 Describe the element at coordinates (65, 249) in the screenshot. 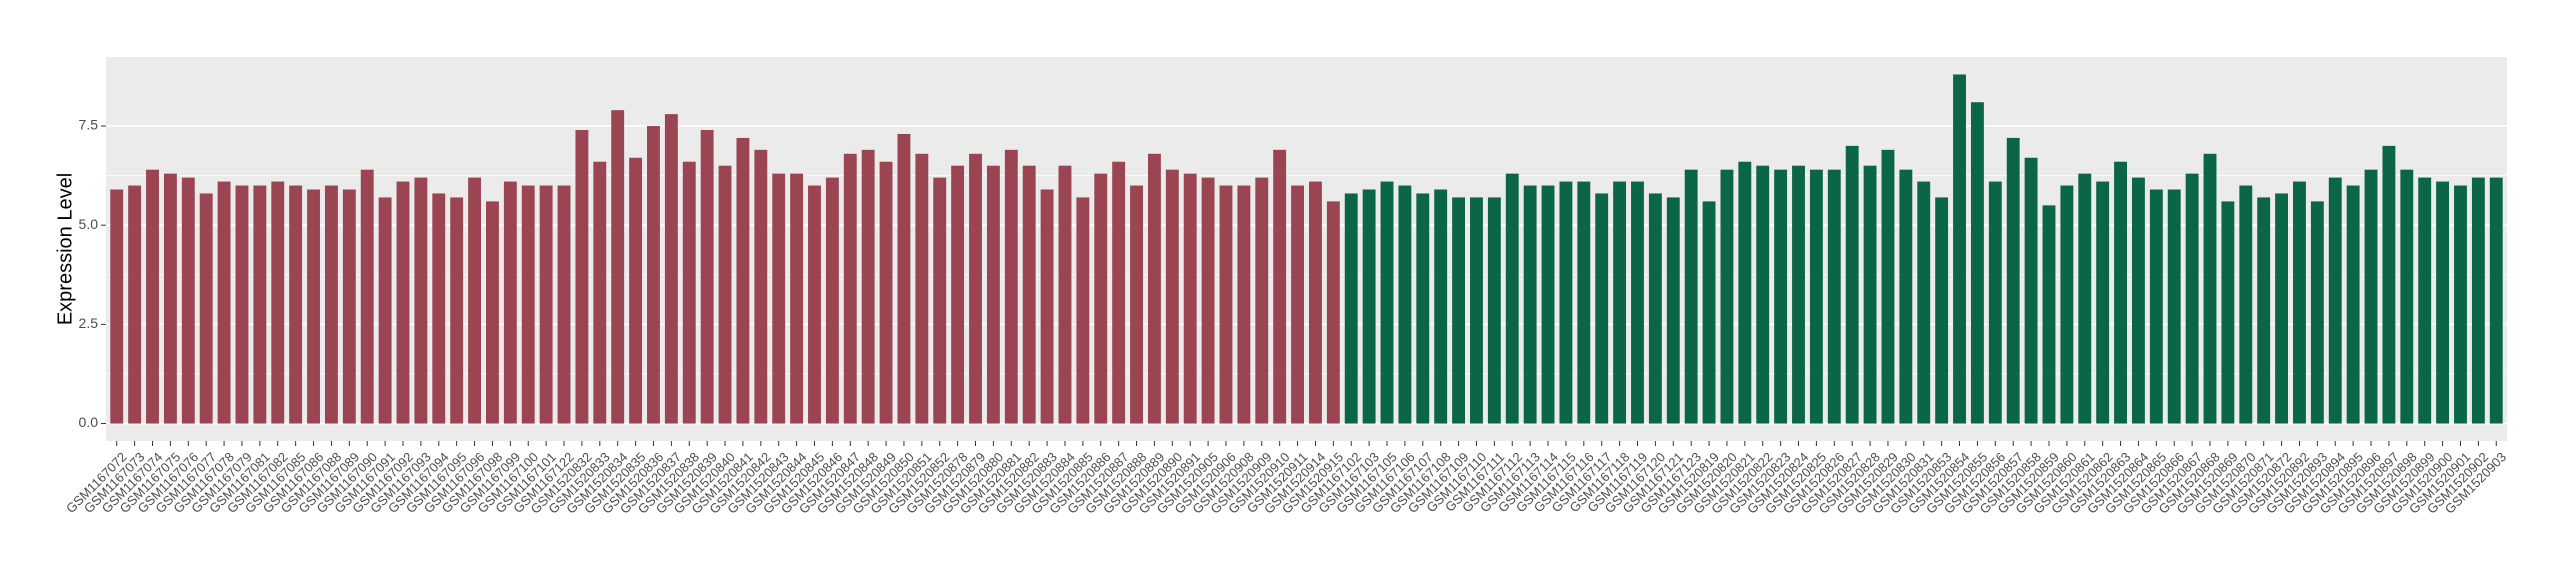

I see `y-axis-title: Expression Level` at that location.